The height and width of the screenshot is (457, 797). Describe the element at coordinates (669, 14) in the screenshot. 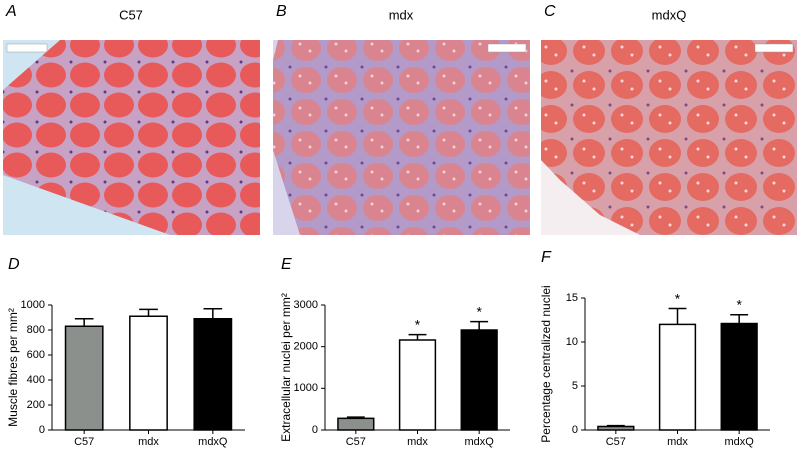

I see `image-title: mdxQ` at that location.